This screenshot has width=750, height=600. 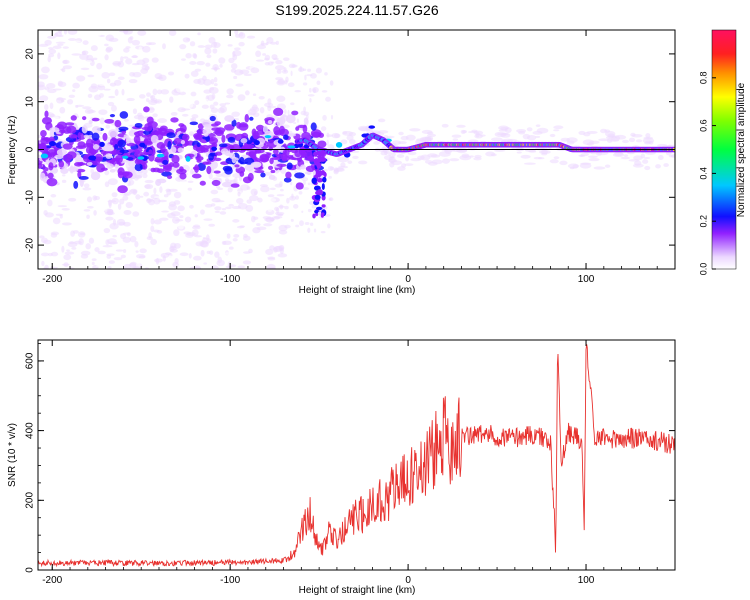 What do you see at coordinates (703, 269) in the screenshot?
I see `colorbar-tick-label: 0.0` at bounding box center [703, 269].